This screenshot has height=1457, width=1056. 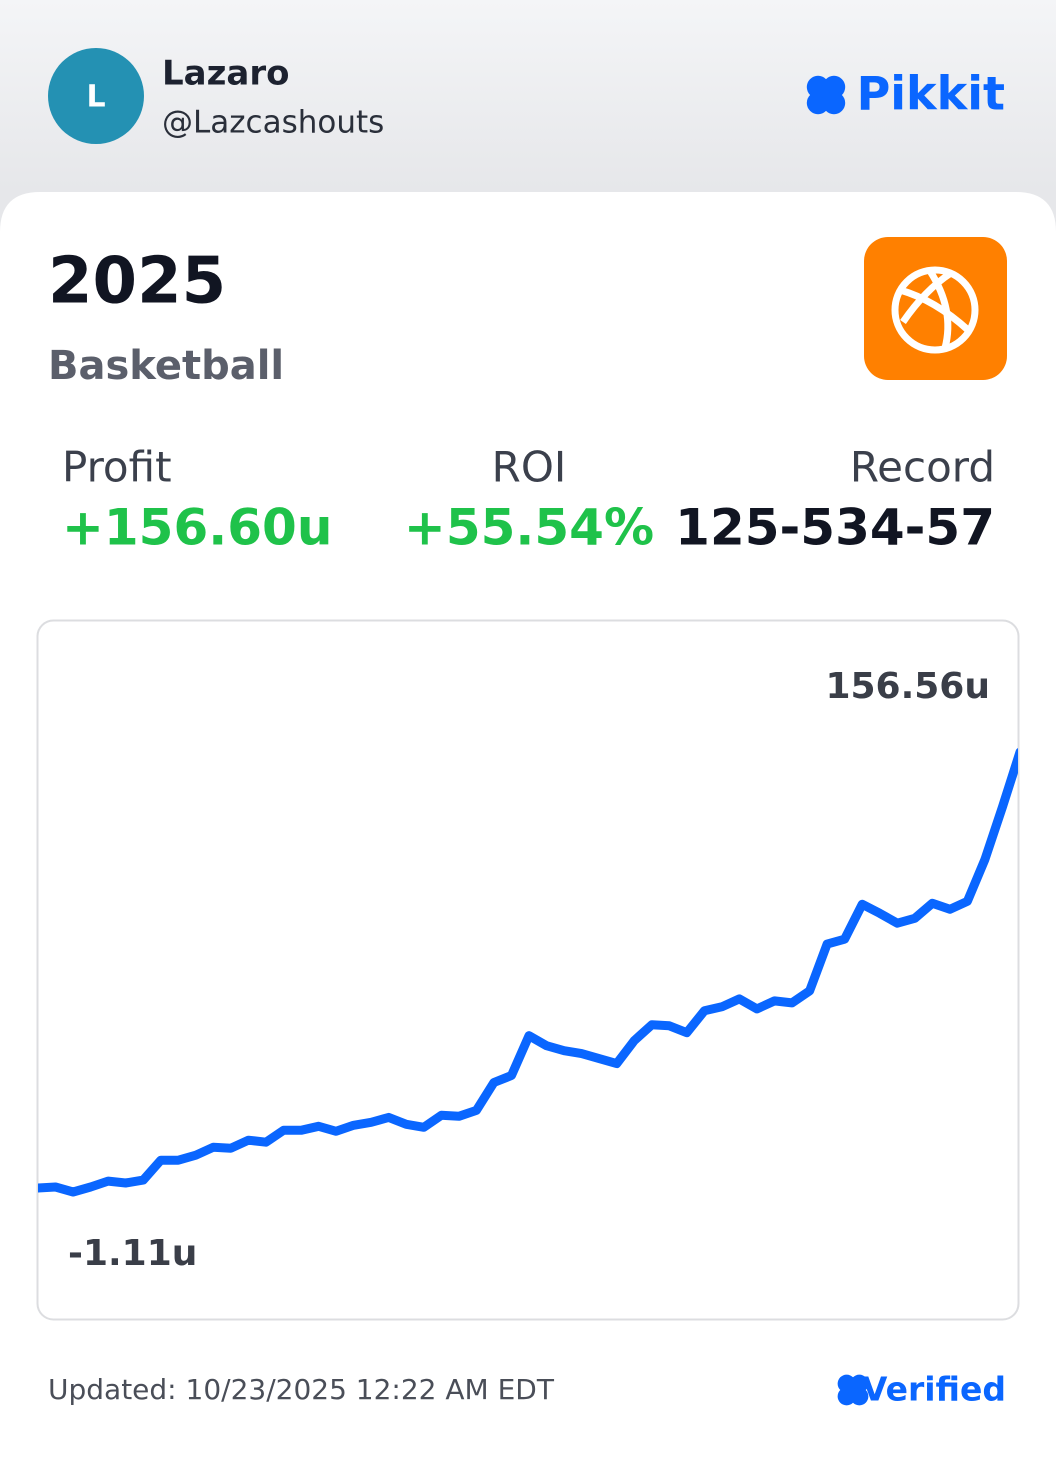 What do you see at coordinates (826, 95) in the screenshot?
I see `brand-logo` at bounding box center [826, 95].